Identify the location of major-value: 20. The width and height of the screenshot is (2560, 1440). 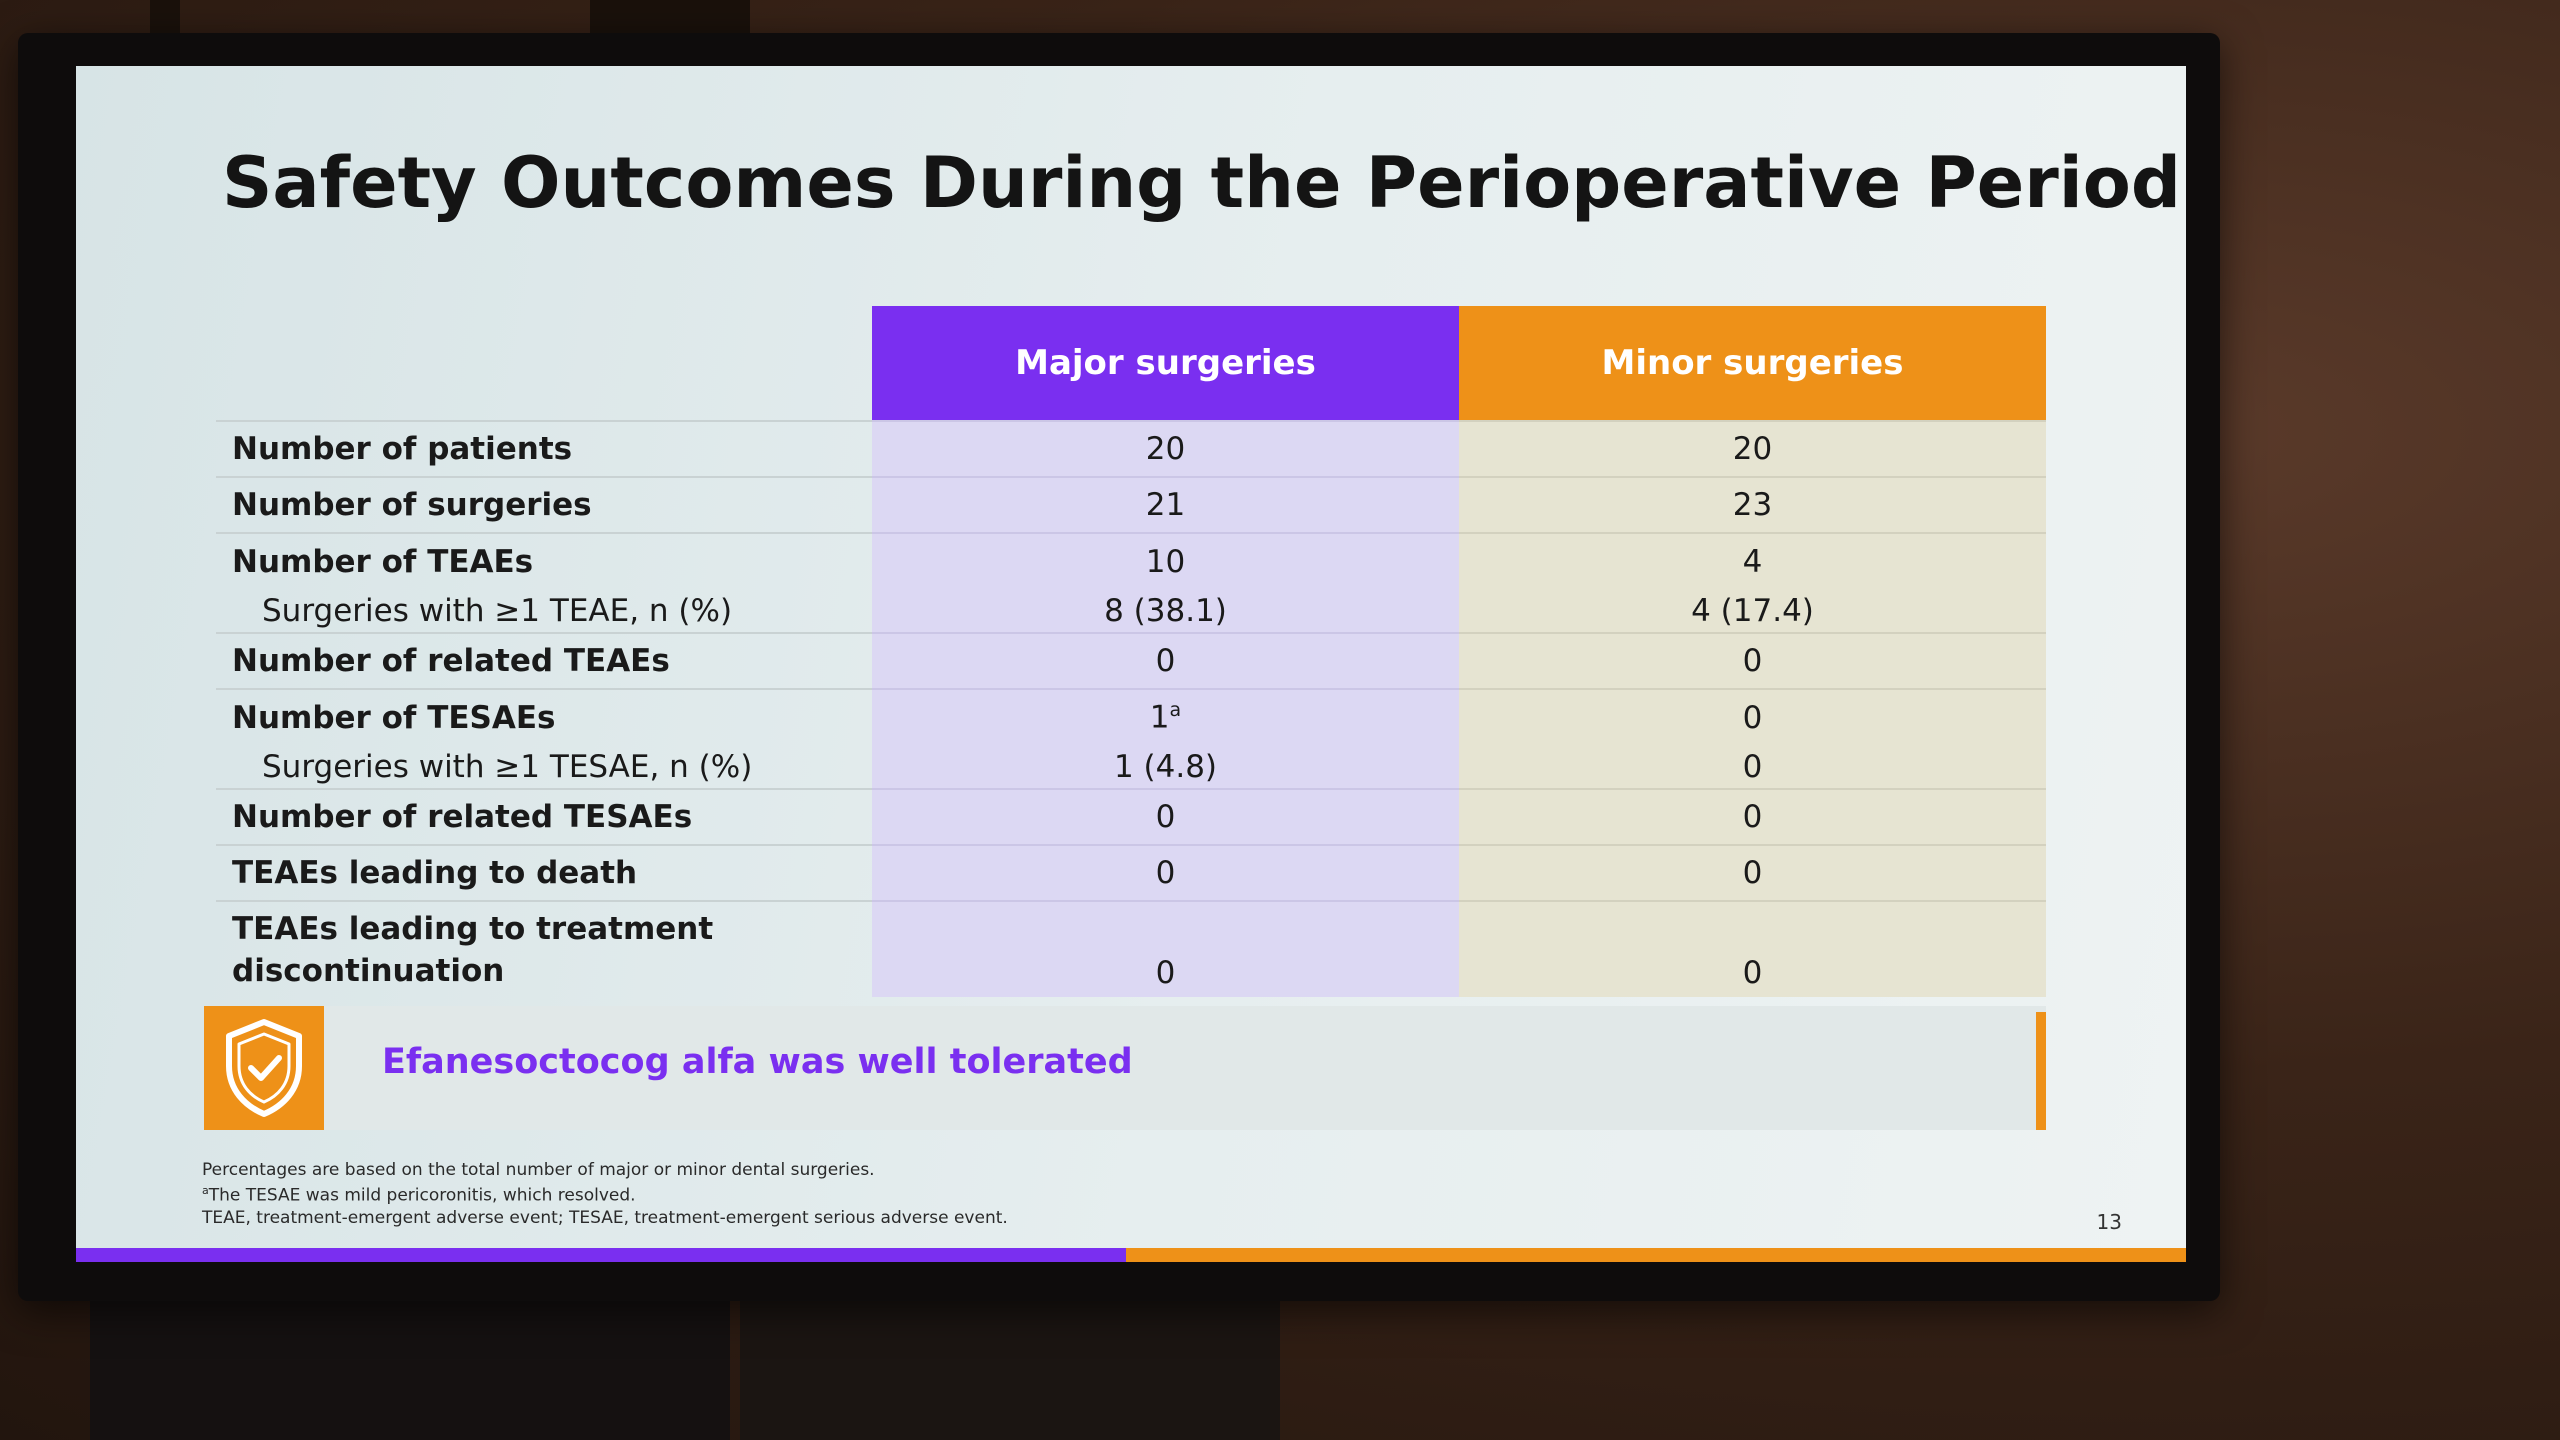
(1165, 448).